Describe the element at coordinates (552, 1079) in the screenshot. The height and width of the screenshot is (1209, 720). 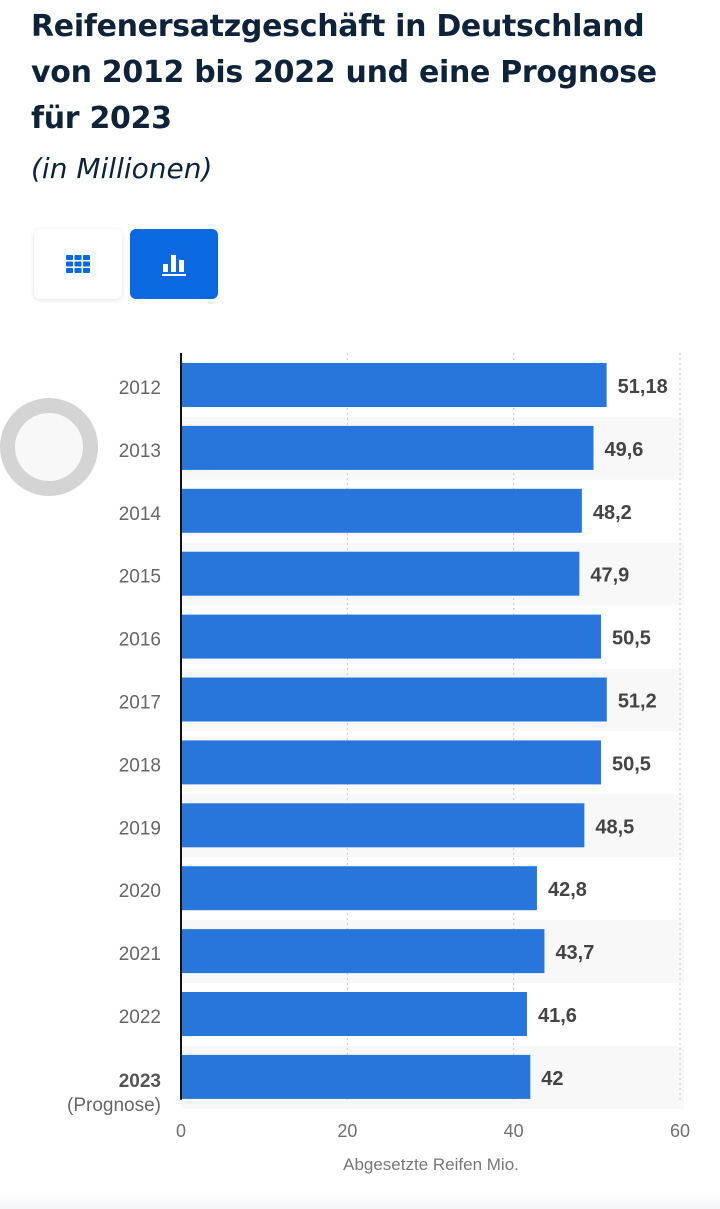
I see `data-label: 42` at that location.